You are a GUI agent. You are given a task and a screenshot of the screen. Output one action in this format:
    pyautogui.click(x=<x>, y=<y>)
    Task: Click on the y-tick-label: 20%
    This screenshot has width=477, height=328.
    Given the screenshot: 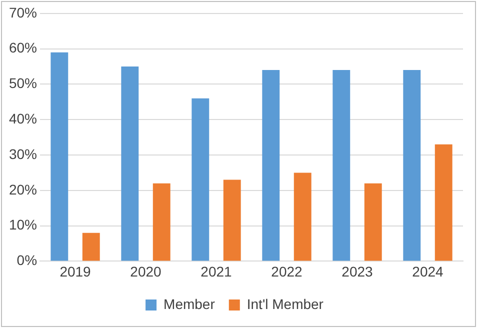 What is the action you would take?
    pyautogui.click(x=23, y=189)
    